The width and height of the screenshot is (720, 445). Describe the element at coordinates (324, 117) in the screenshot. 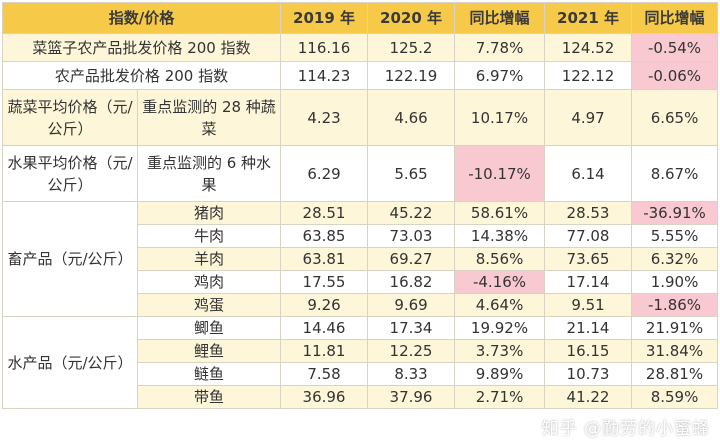

I see `cell-2019: 4.23` at that location.